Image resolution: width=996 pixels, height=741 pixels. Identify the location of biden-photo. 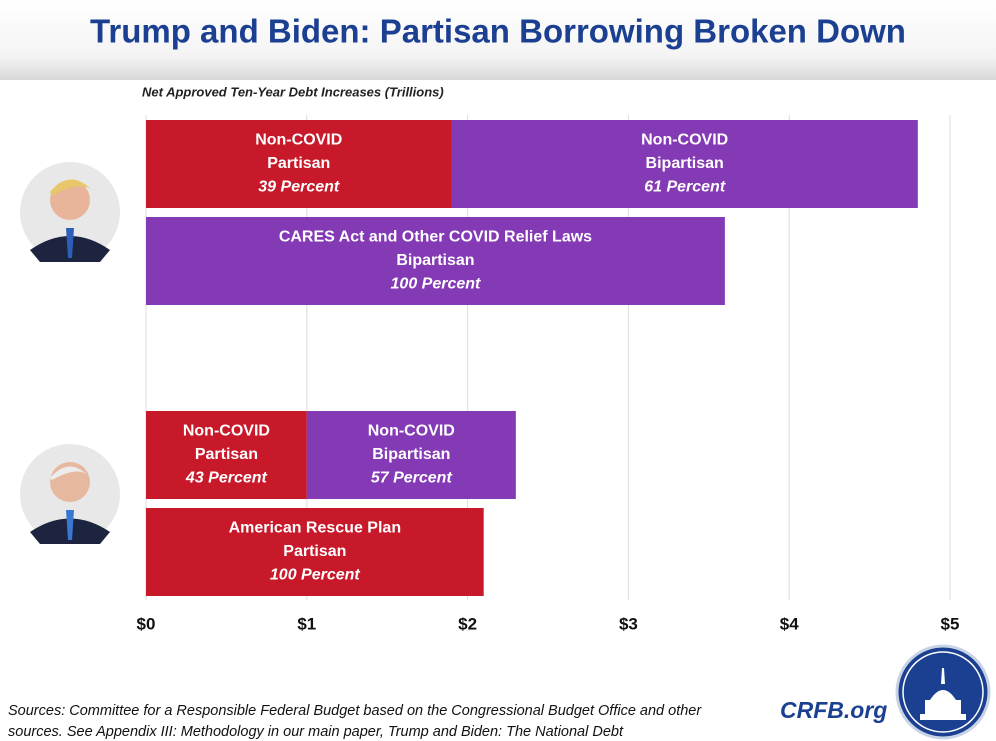
(70, 494).